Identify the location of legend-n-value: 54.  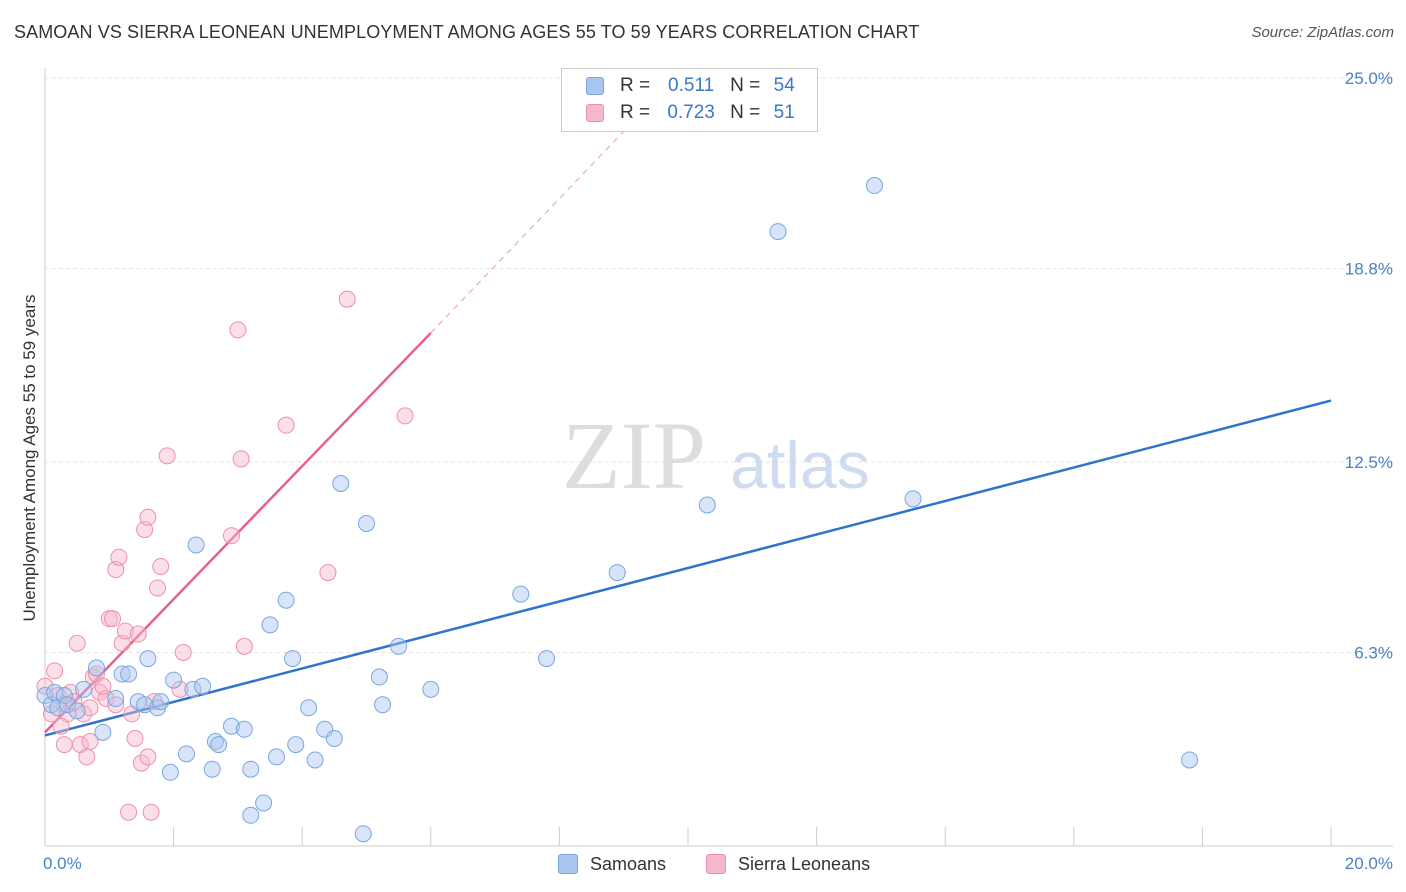
(784, 85).